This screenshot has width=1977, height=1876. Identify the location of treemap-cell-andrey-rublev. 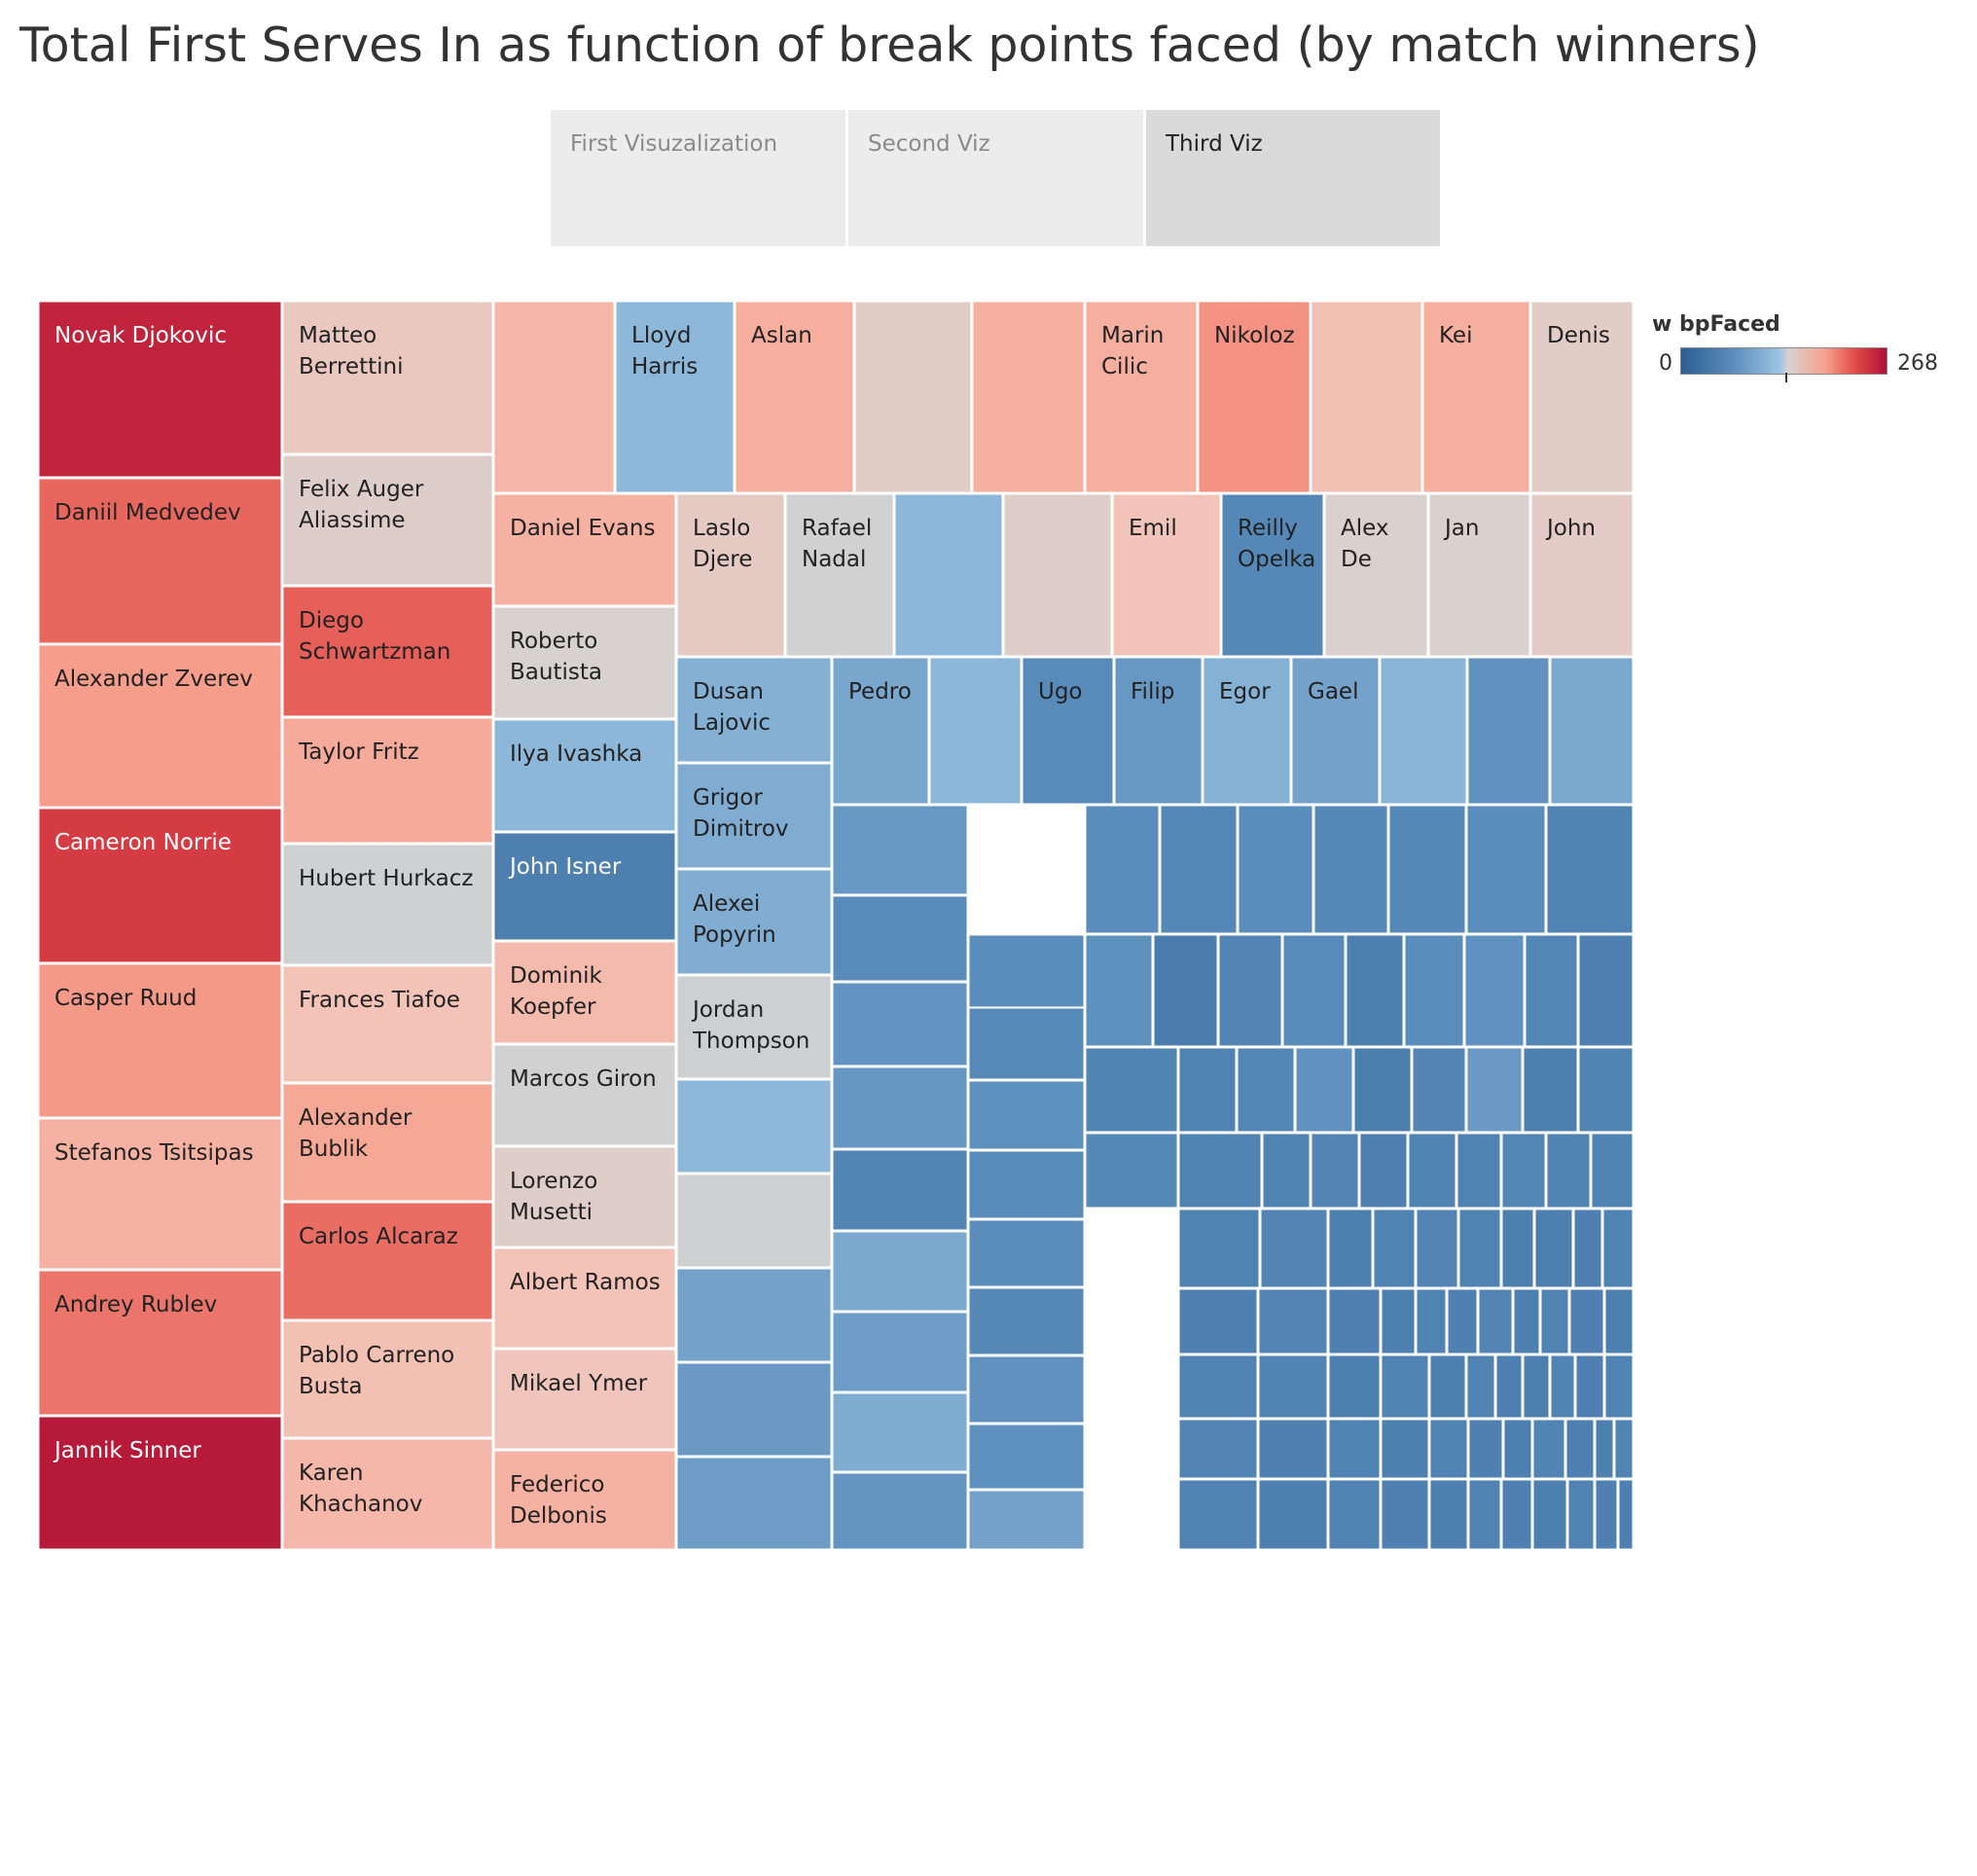
(160, 1343).